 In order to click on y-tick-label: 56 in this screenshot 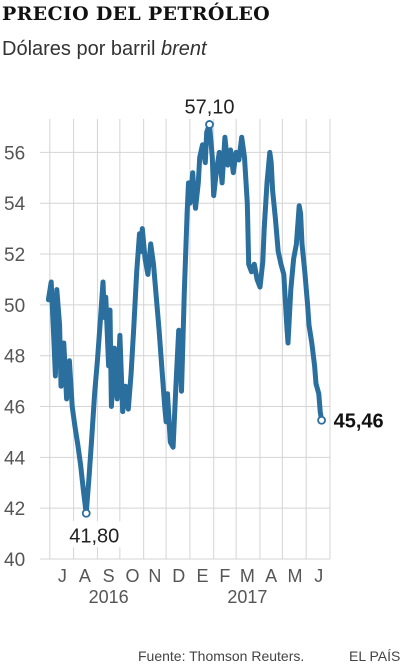, I will do `click(14, 153)`.